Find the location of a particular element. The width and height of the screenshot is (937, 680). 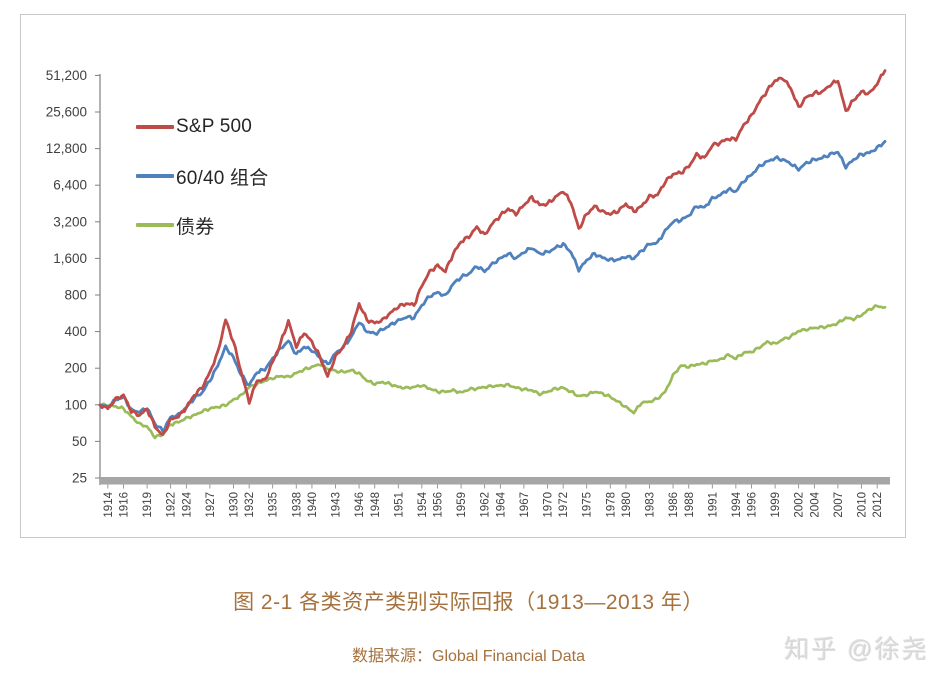

y-axis-tick-label: 6,400 is located at coordinates (70, 185).